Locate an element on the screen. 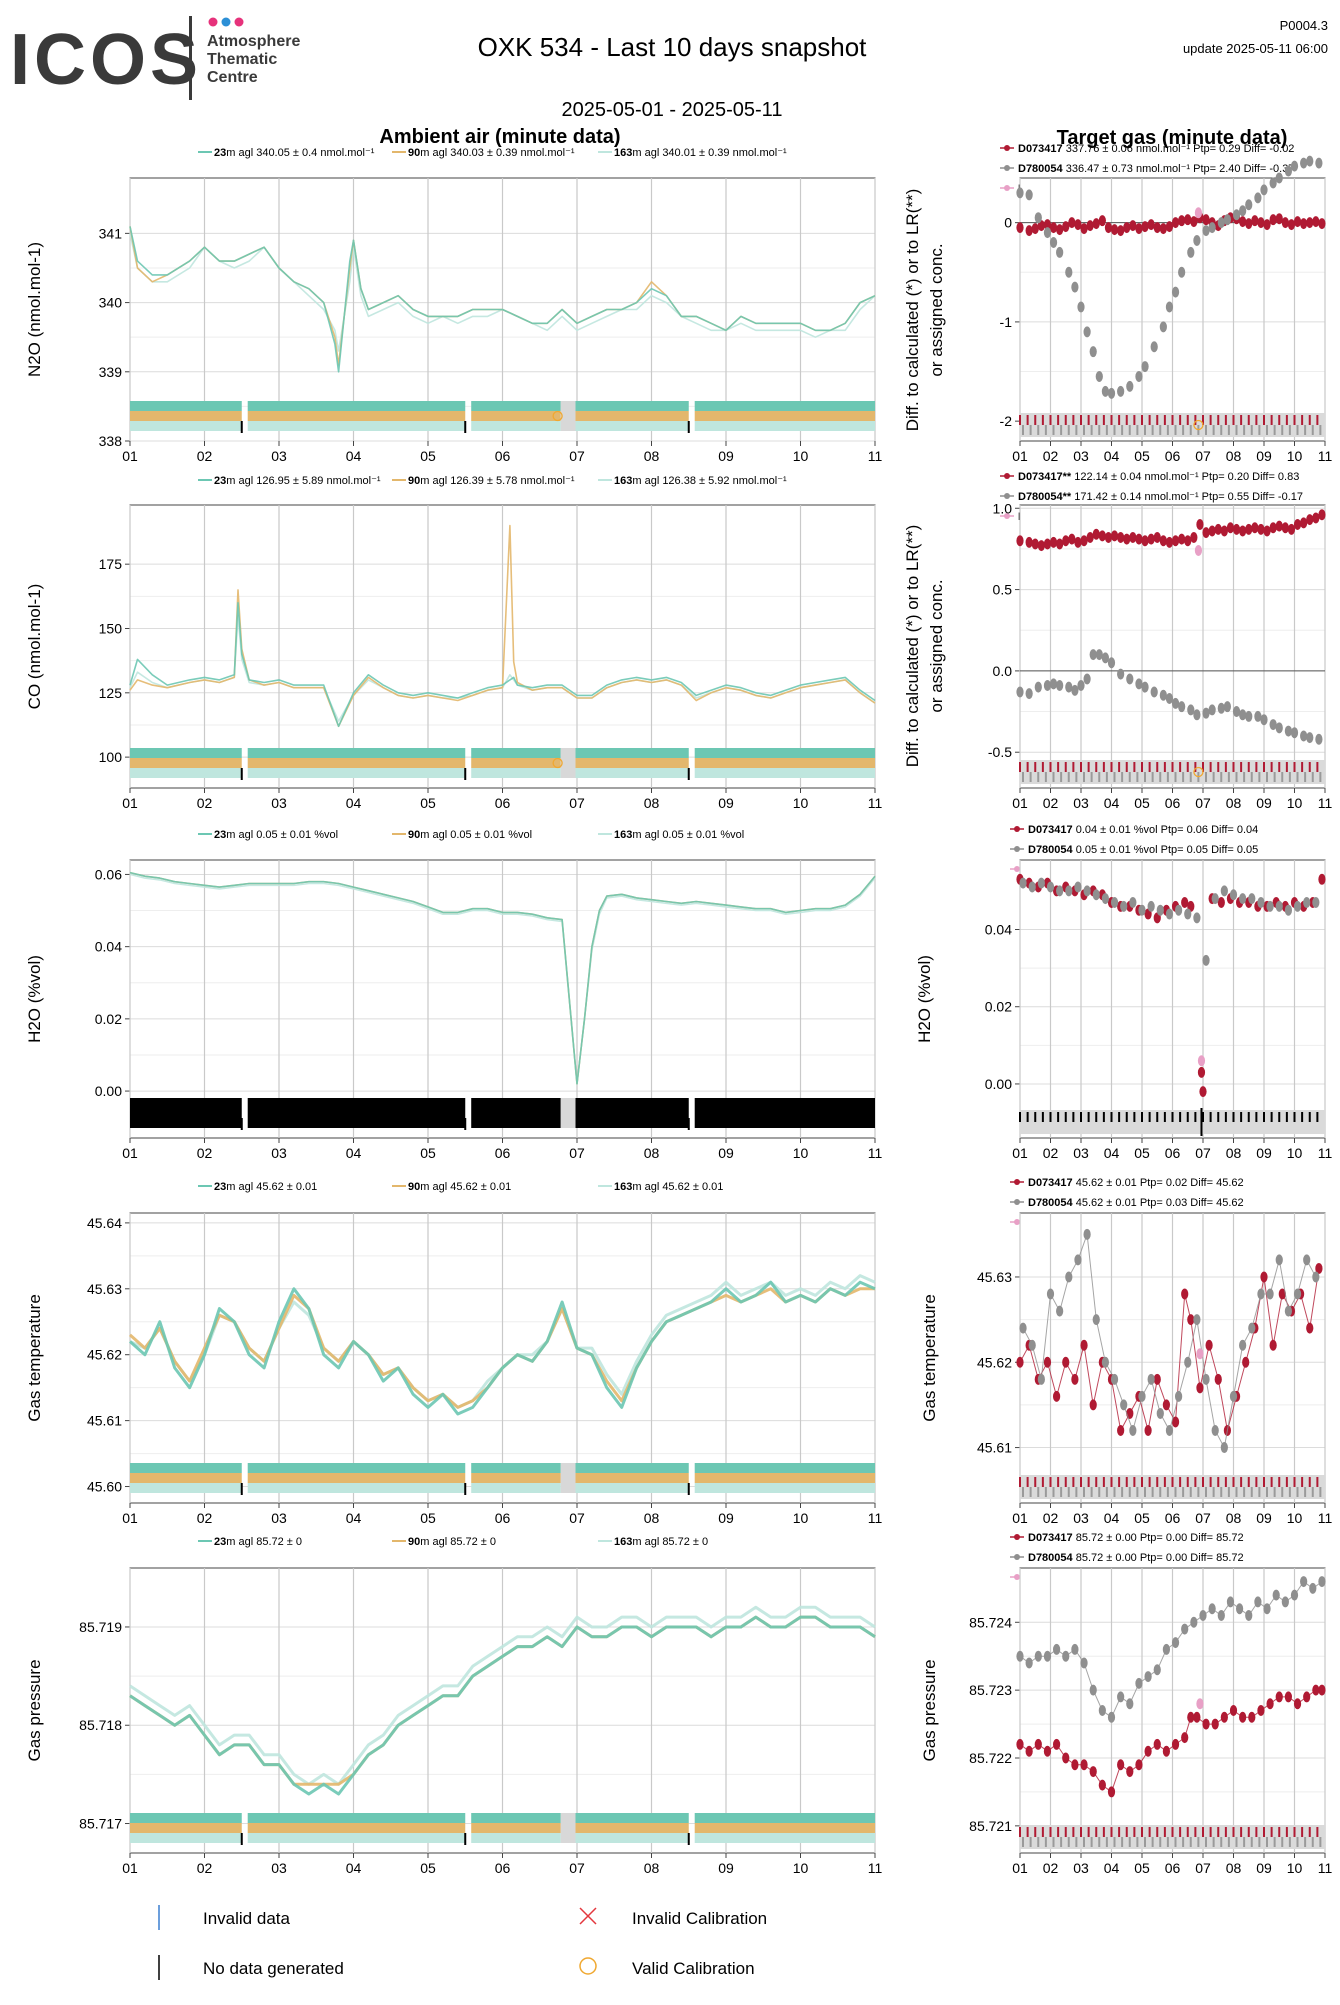  target-series-D073417 is located at coordinates (1169, 1349).